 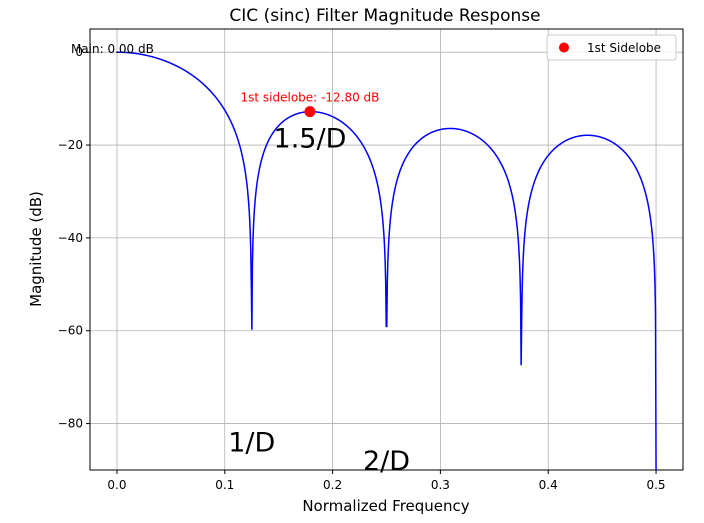 I want to click on x-tick-label-1: 0.1, so click(x=224, y=485).